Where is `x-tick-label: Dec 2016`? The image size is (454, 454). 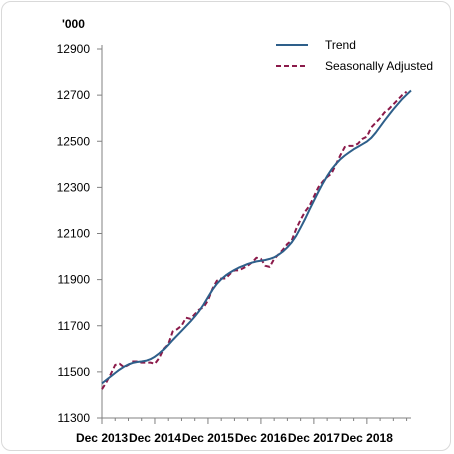 x-tick-label: Dec 2016 is located at coordinates (261, 438).